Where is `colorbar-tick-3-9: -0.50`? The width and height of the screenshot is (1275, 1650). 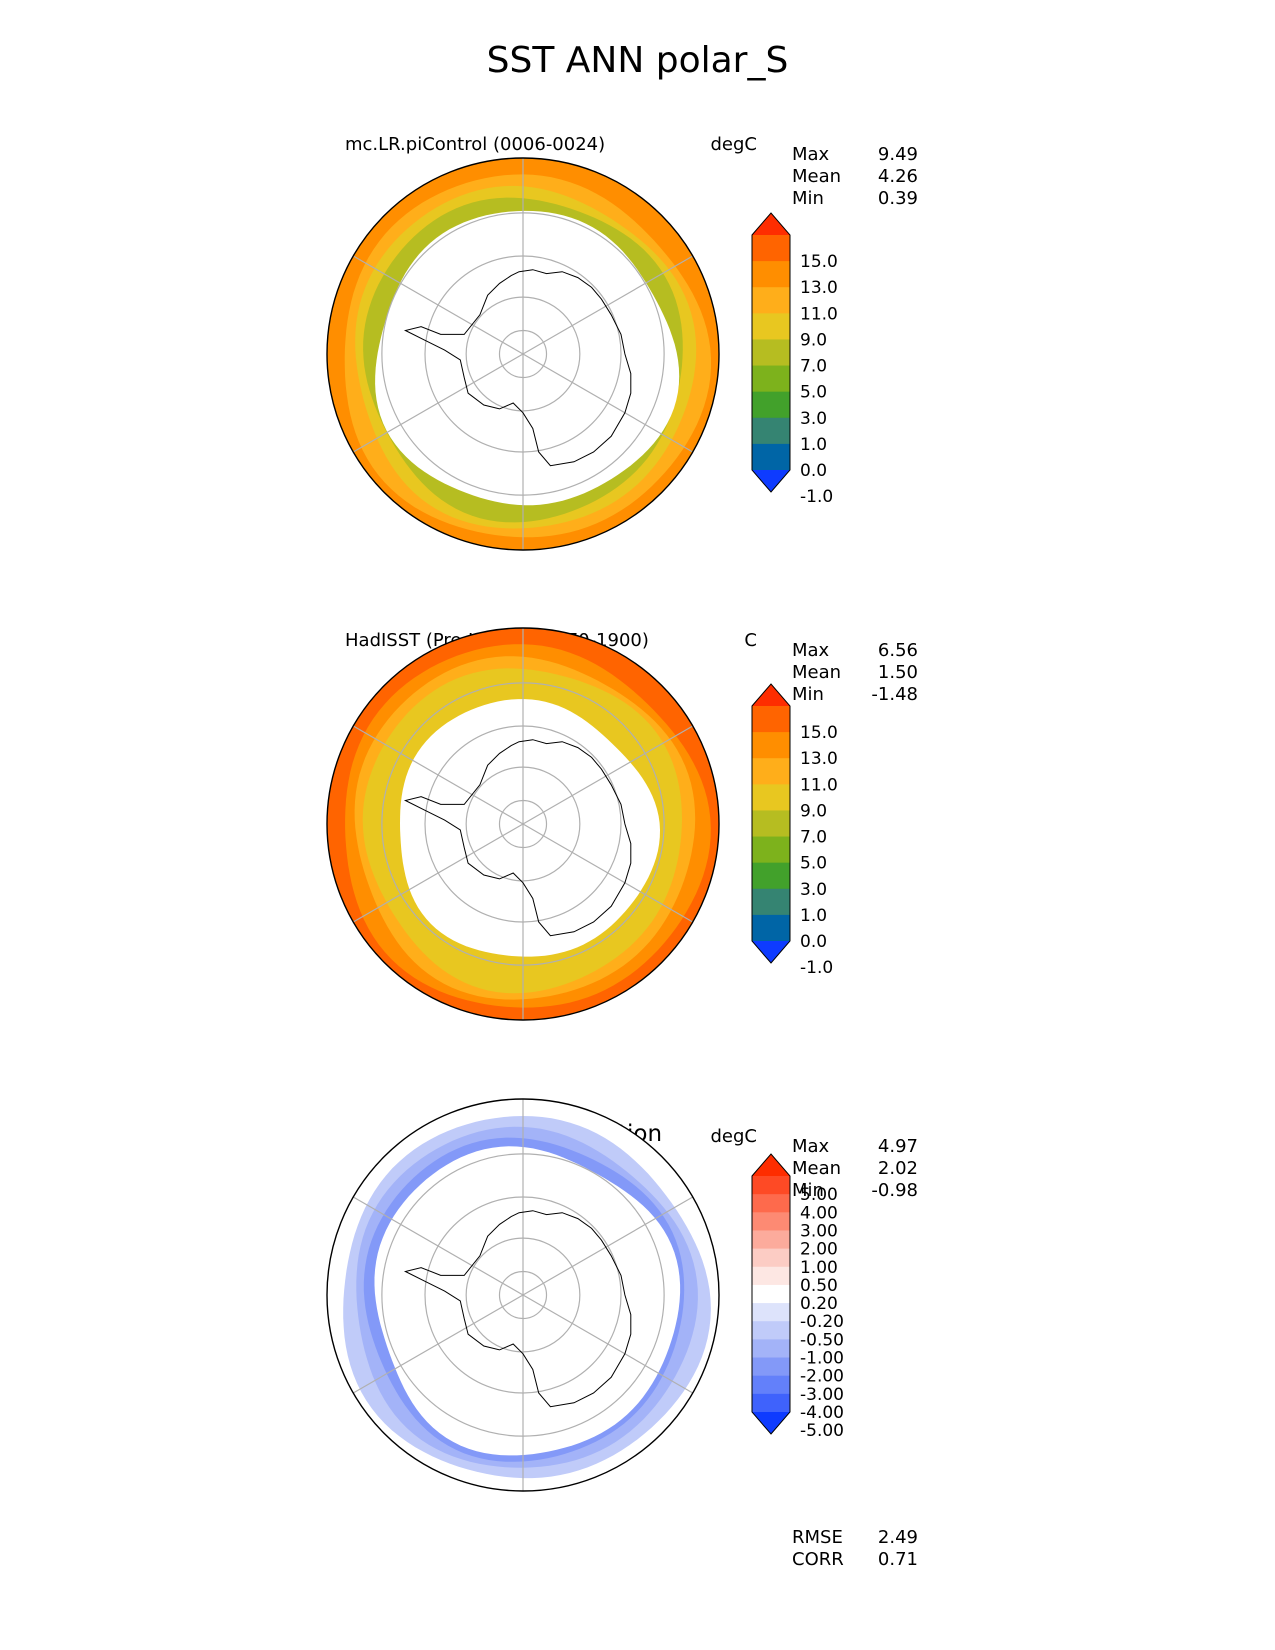
colorbar-tick-3-9: -0.50 is located at coordinates (822, 1340).